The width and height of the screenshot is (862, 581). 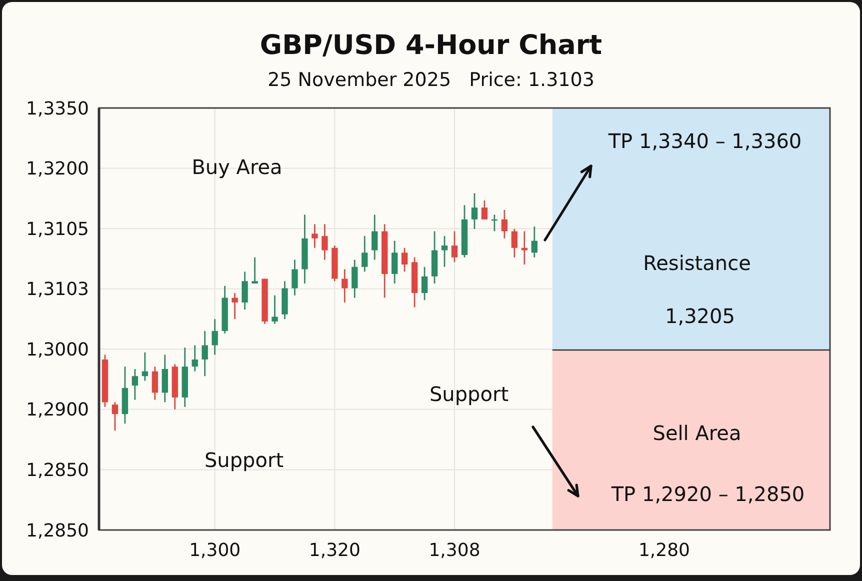 I want to click on category-label: 1,3350, so click(x=57, y=109).